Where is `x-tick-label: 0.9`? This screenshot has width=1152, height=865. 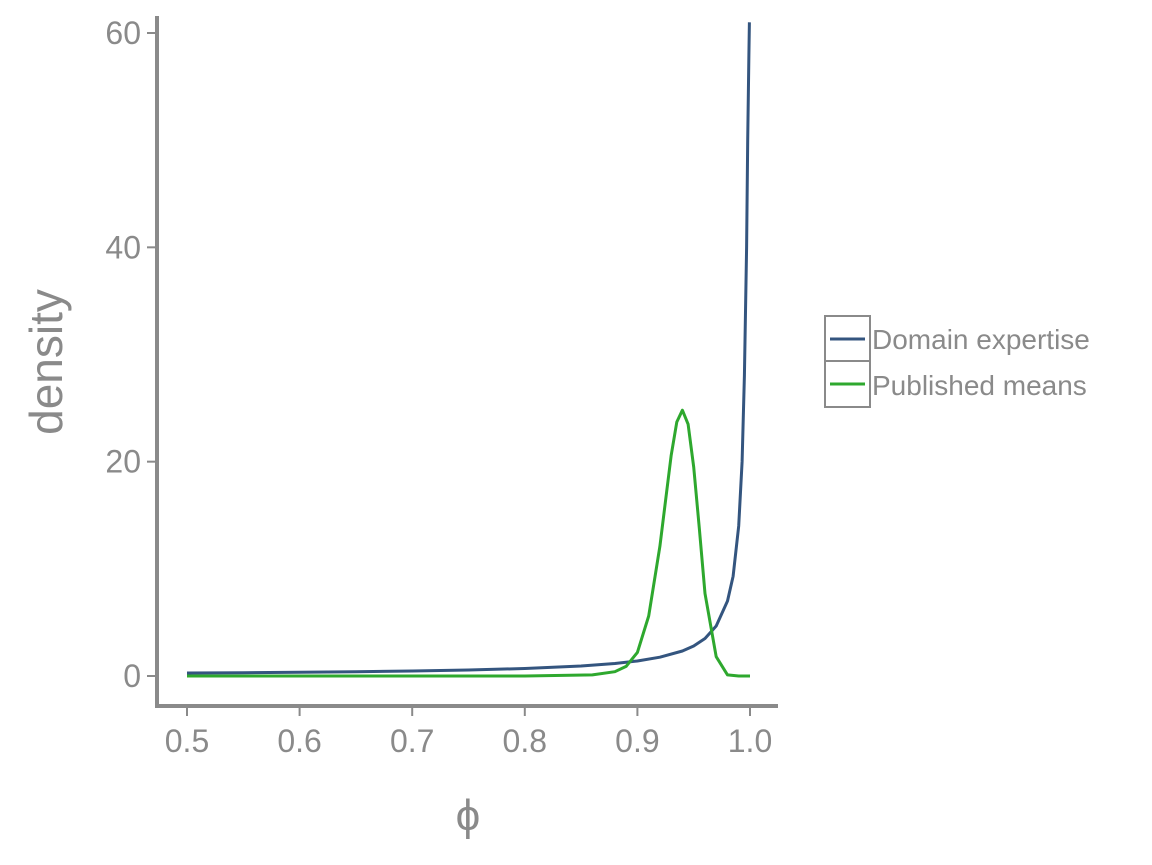 x-tick-label: 0.9 is located at coordinates (637, 741).